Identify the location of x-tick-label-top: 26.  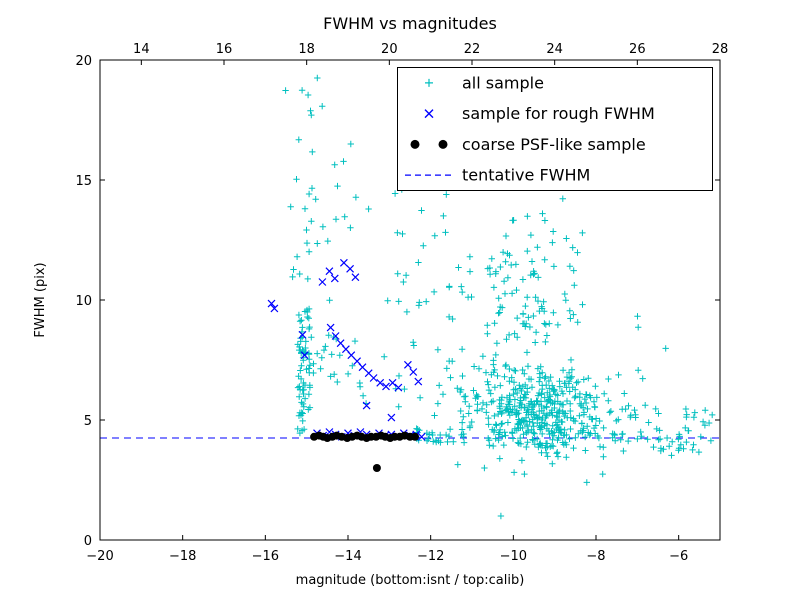
(637, 49).